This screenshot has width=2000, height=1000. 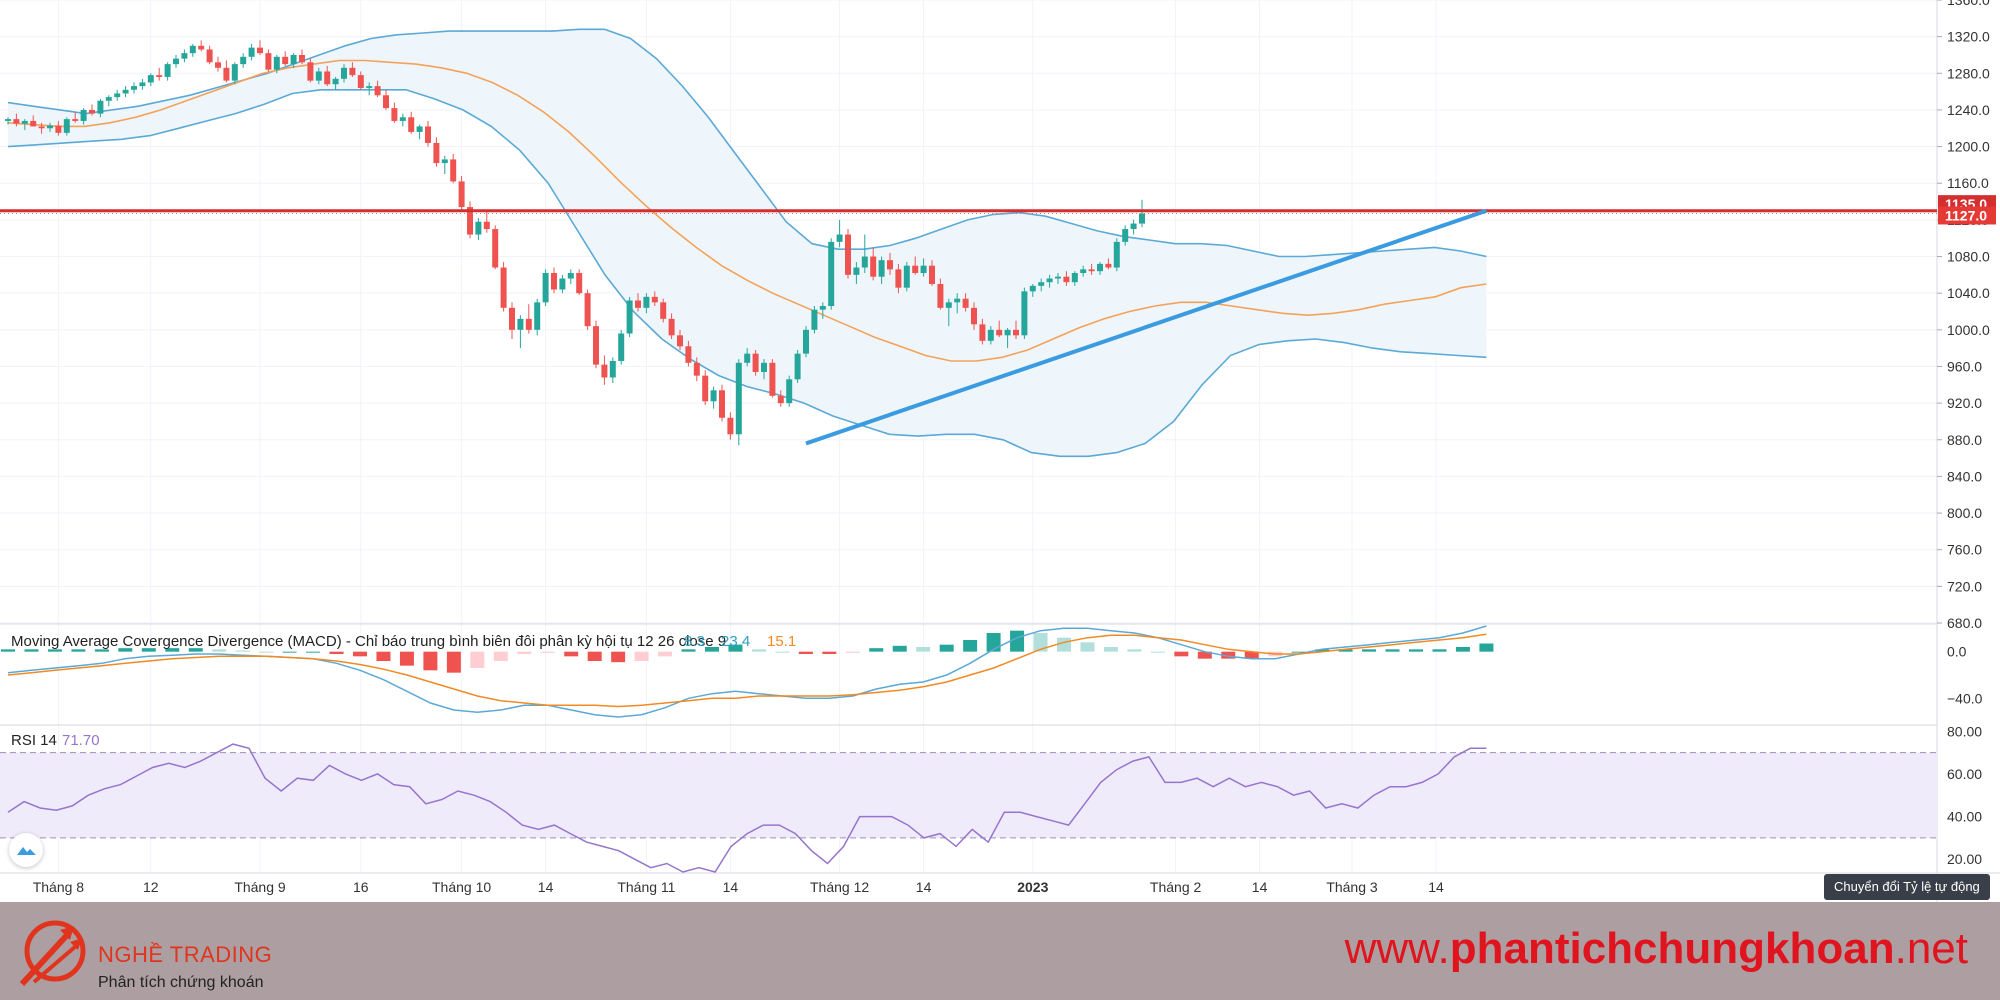 I want to click on price-tick-label: 1240.0, so click(x=1968, y=110).